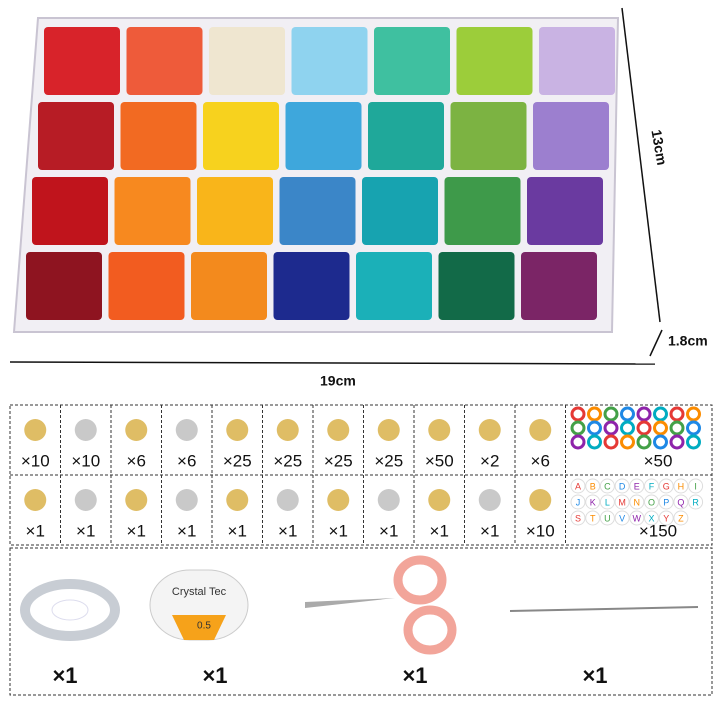 The image size is (724, 704). Describe the element at coordinates (681, 486) in the screenshot. I see `letter: H` at that location.